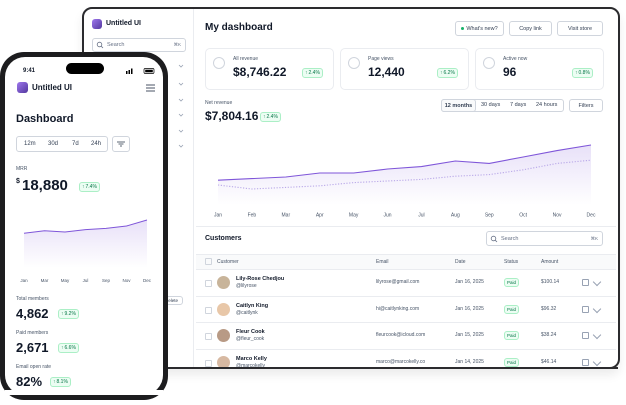  Describe the element at coordinates (91, 187) in the screenshot. I see `change: 7.4%` at that location.